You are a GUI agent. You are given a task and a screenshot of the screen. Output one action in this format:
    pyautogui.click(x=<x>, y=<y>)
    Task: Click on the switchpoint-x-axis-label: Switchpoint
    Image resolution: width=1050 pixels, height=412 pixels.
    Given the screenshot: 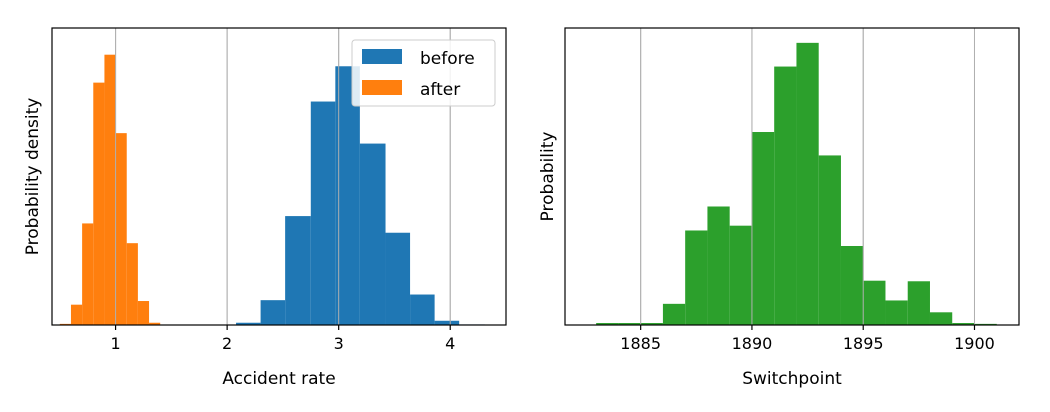 What is the action you would take?
    pyautogui.click(x=792, y=379)
    